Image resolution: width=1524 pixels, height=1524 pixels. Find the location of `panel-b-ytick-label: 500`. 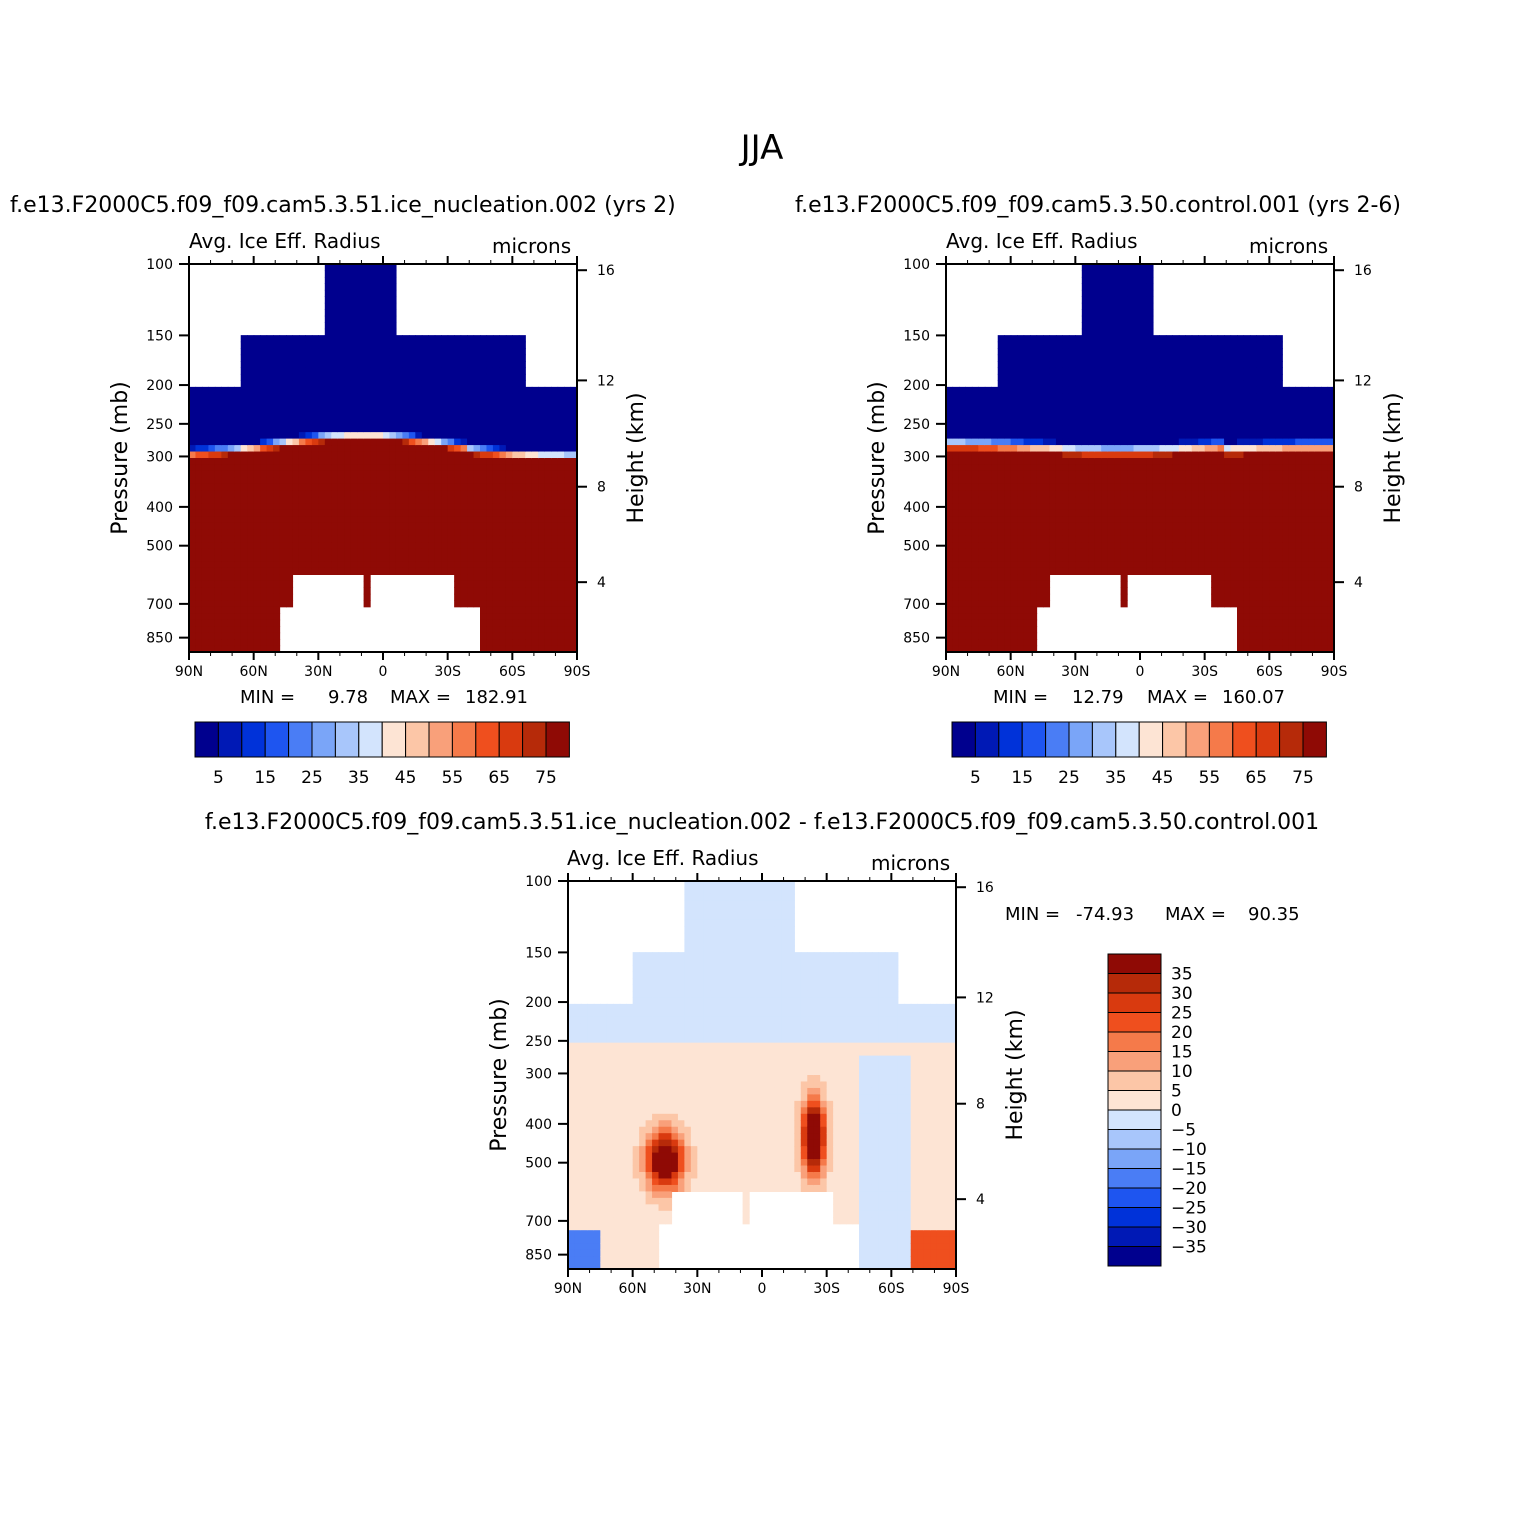

panel-b-ytick-label: 500 is located at coordinates (916, 547).